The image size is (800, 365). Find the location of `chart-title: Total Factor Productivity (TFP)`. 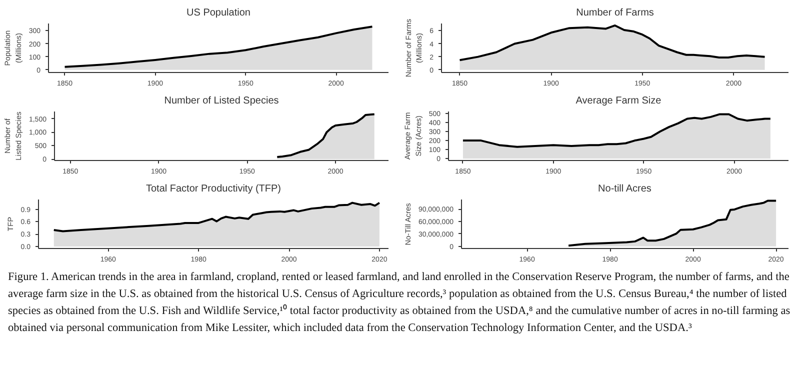

chart-title: Total Factor Productivity (TFP) is located at coordinates (214, 189).